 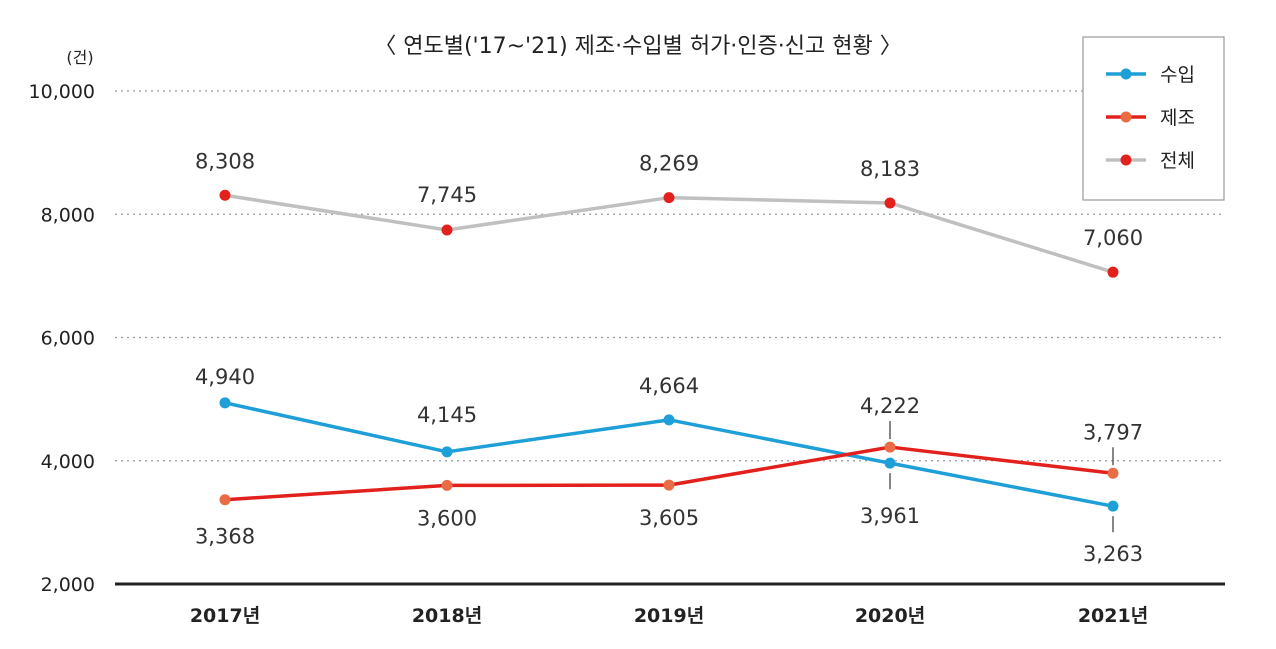 I want to click on x-tick-label: 2020년, so click(x=890, y=616).